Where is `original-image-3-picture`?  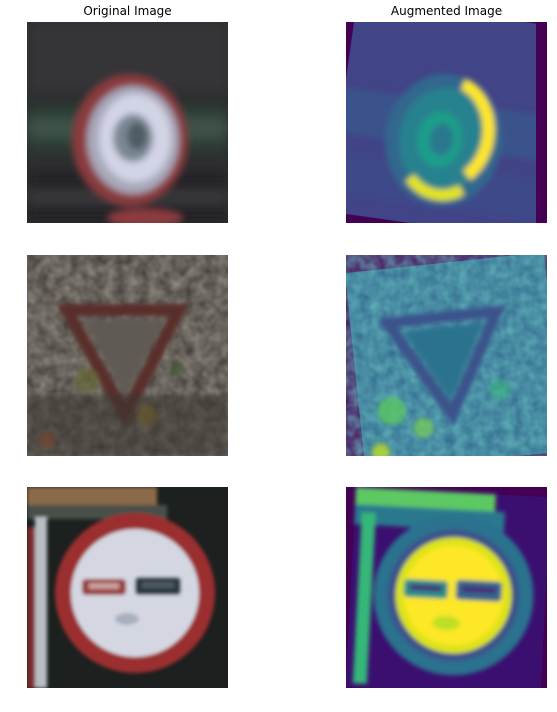 original-image-3-picture is located at coordinates (127, 587).